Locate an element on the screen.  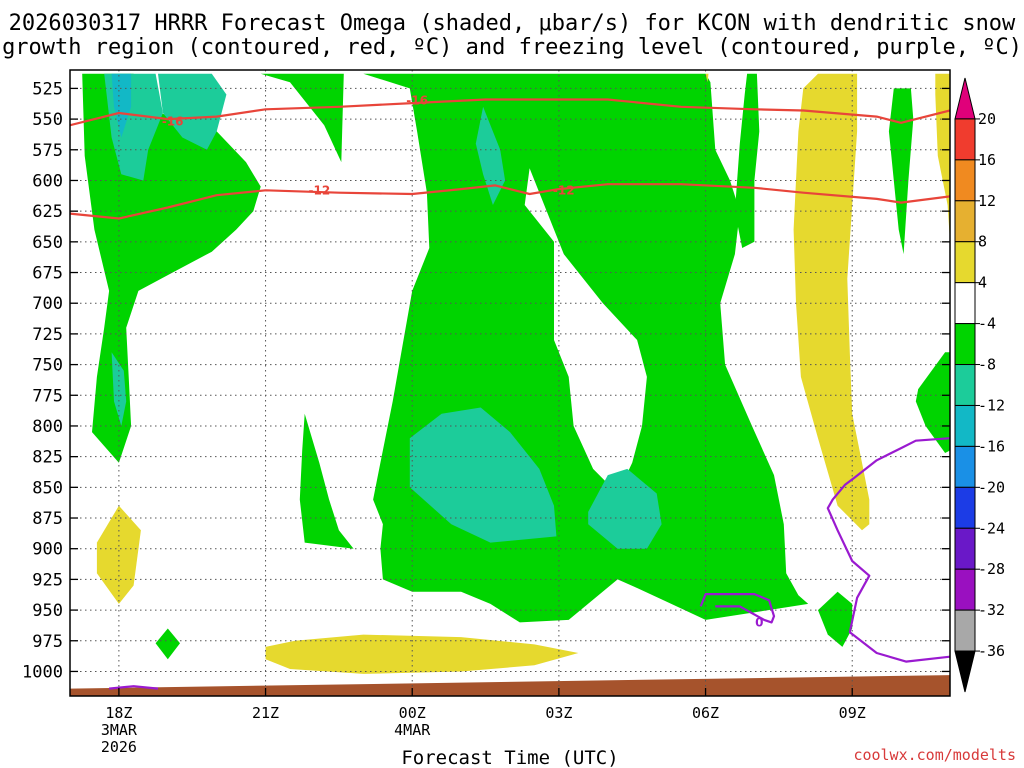
contour-label-dgz-minus-12-1: -12 is located at coordinates (564, 190).